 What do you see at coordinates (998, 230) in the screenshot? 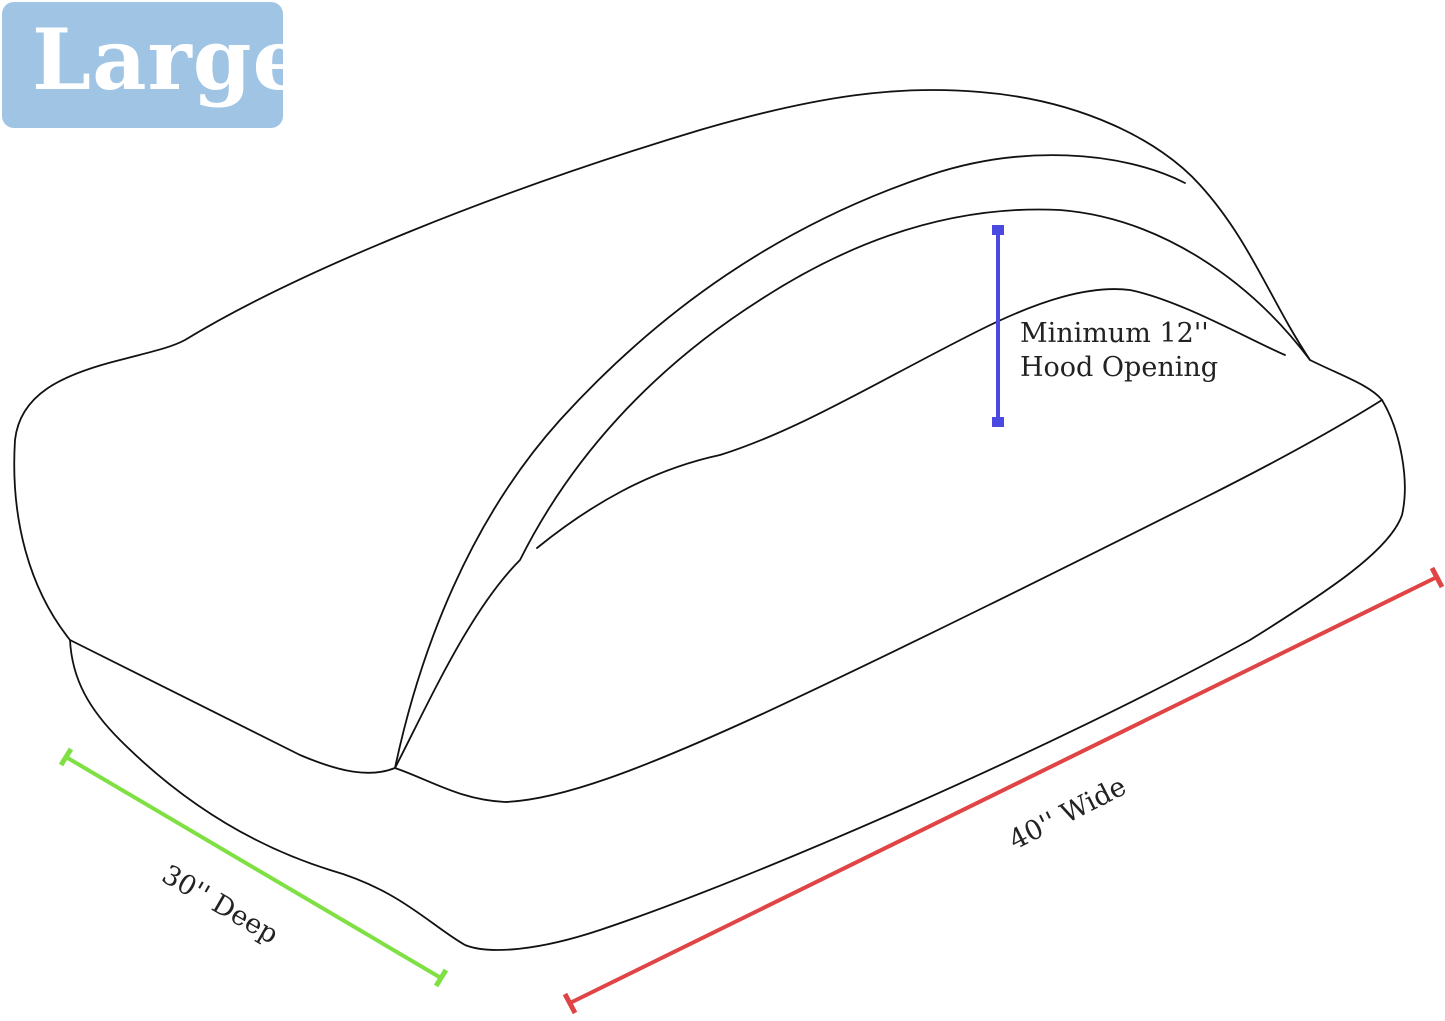
I see `hood-dimension-cap-top` at bounding box center [998, 230].